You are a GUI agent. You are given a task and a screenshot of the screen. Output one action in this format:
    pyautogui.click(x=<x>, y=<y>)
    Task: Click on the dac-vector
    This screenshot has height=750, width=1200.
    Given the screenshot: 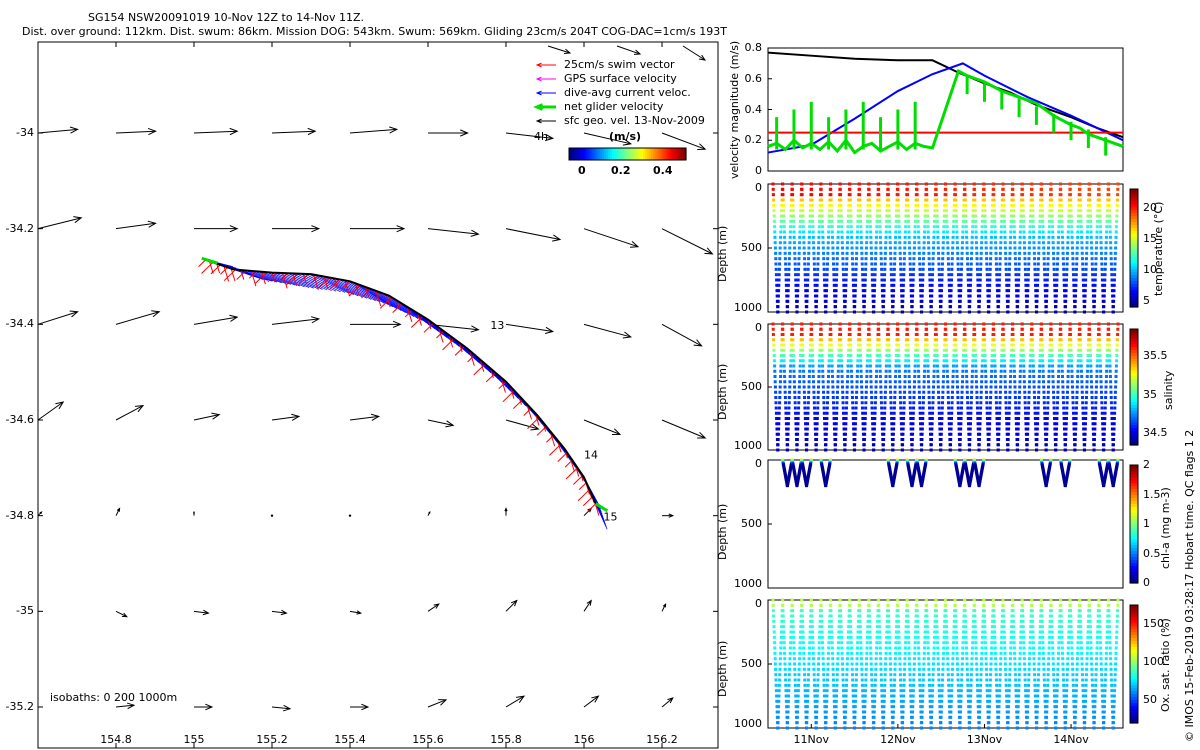 What is the action you would take?
    pyautogui.click(x=365, y=292)
    